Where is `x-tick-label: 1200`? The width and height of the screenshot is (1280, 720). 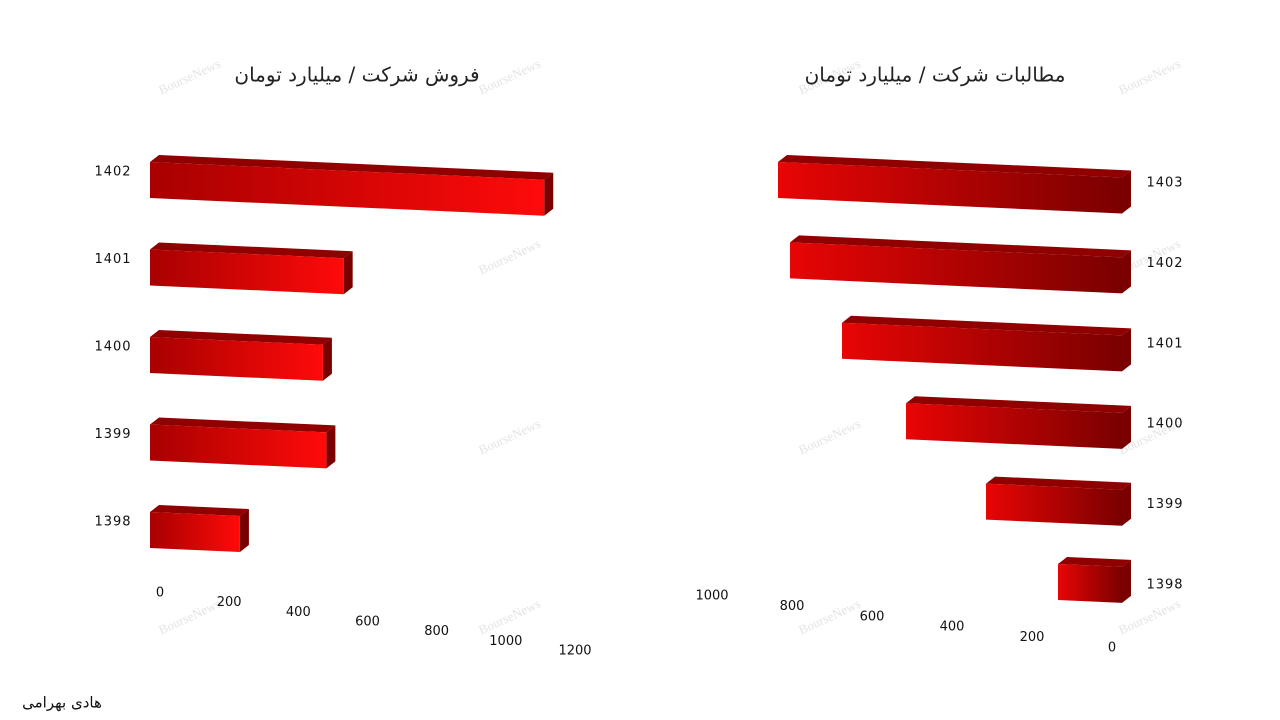
x-tick-label: 1200 is located at coordinates (574, 651).